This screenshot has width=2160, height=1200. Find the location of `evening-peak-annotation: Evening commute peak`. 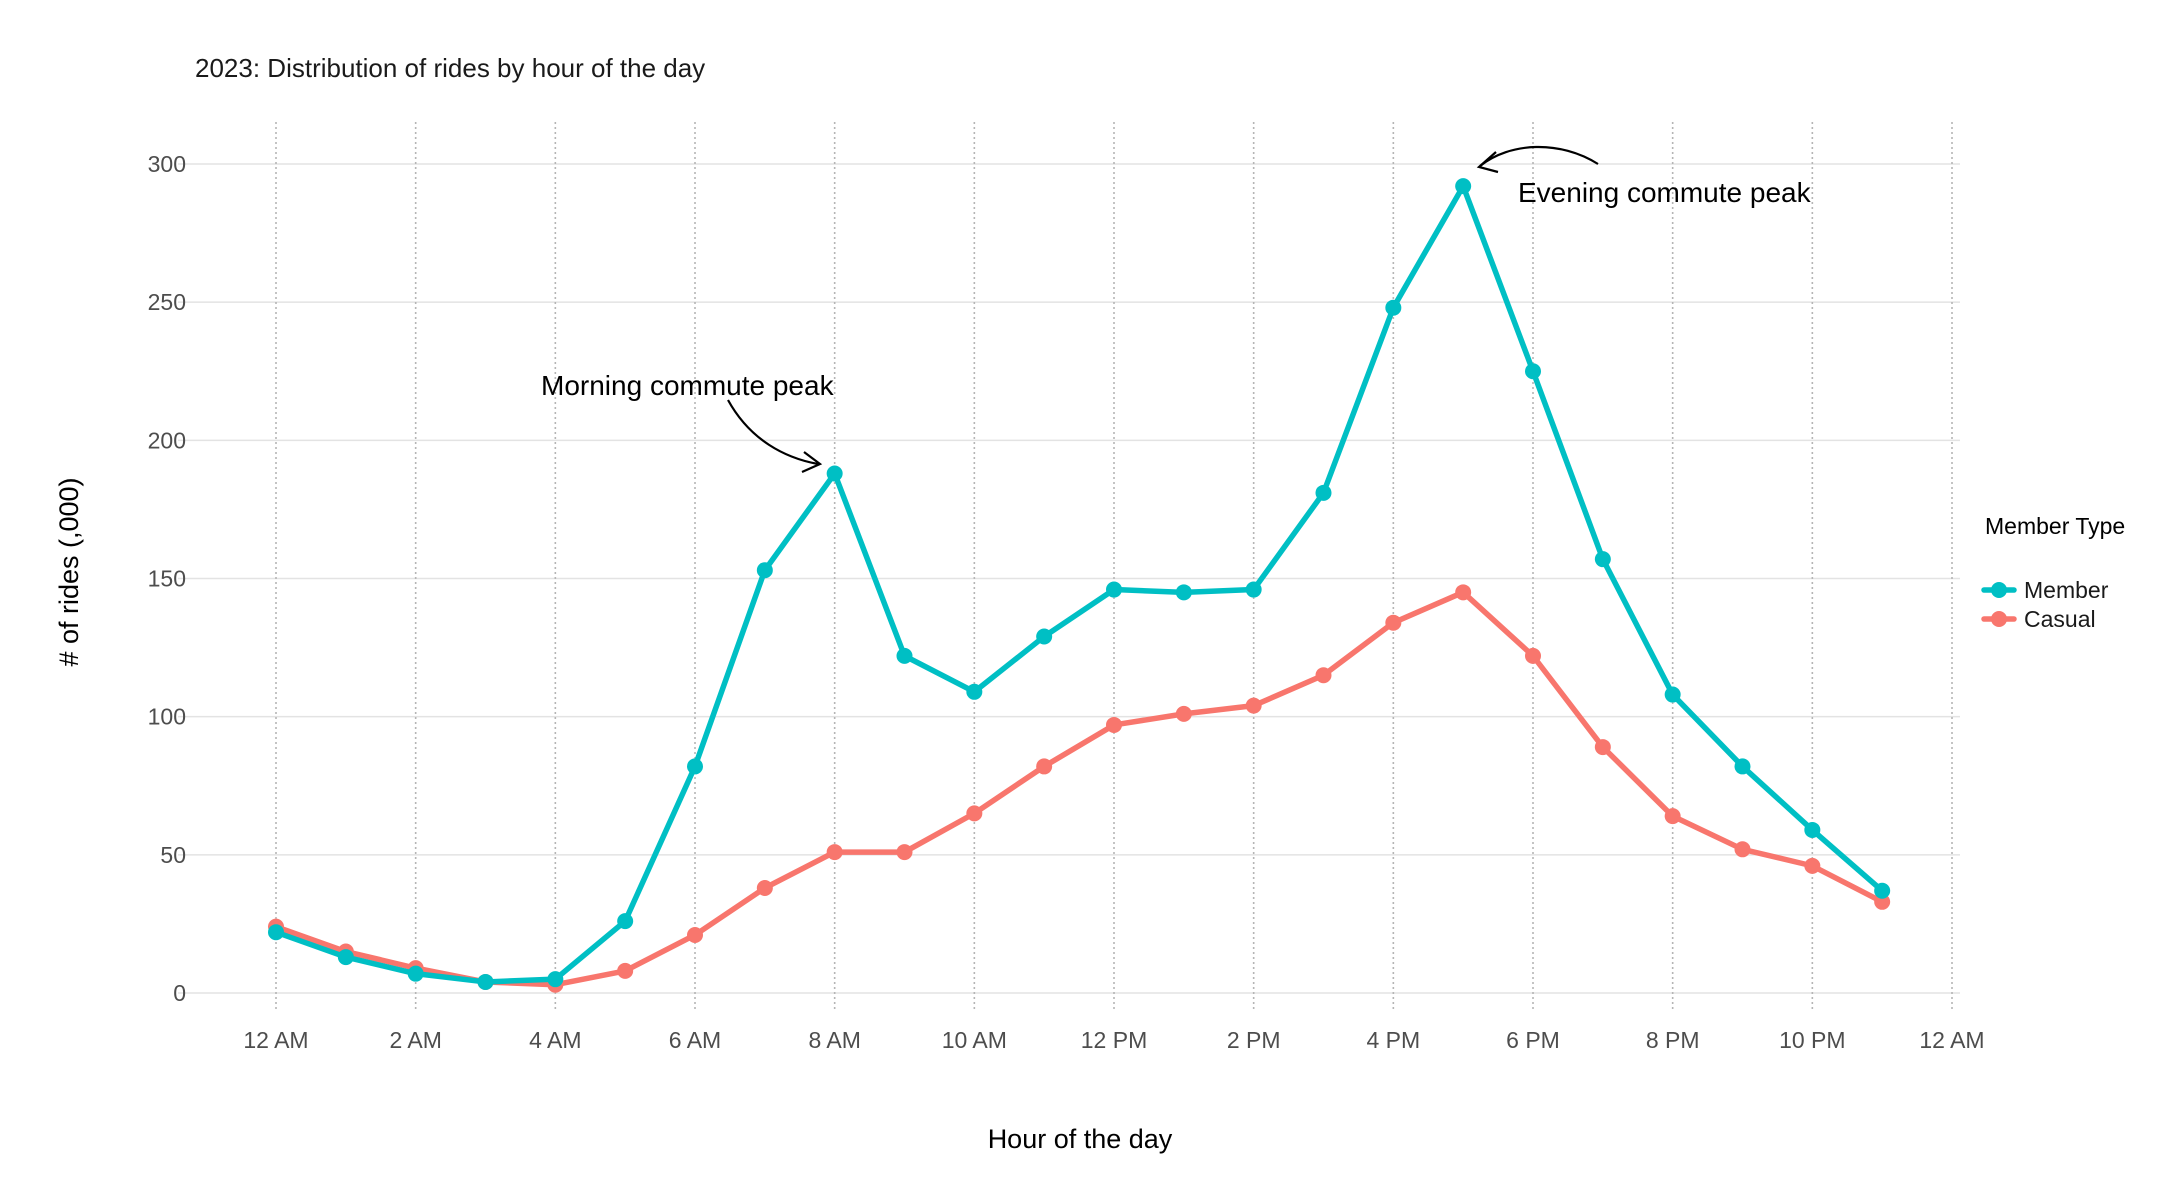

evening-peak-annotation: Evening commute peak is located at coordinates (1665, 192).